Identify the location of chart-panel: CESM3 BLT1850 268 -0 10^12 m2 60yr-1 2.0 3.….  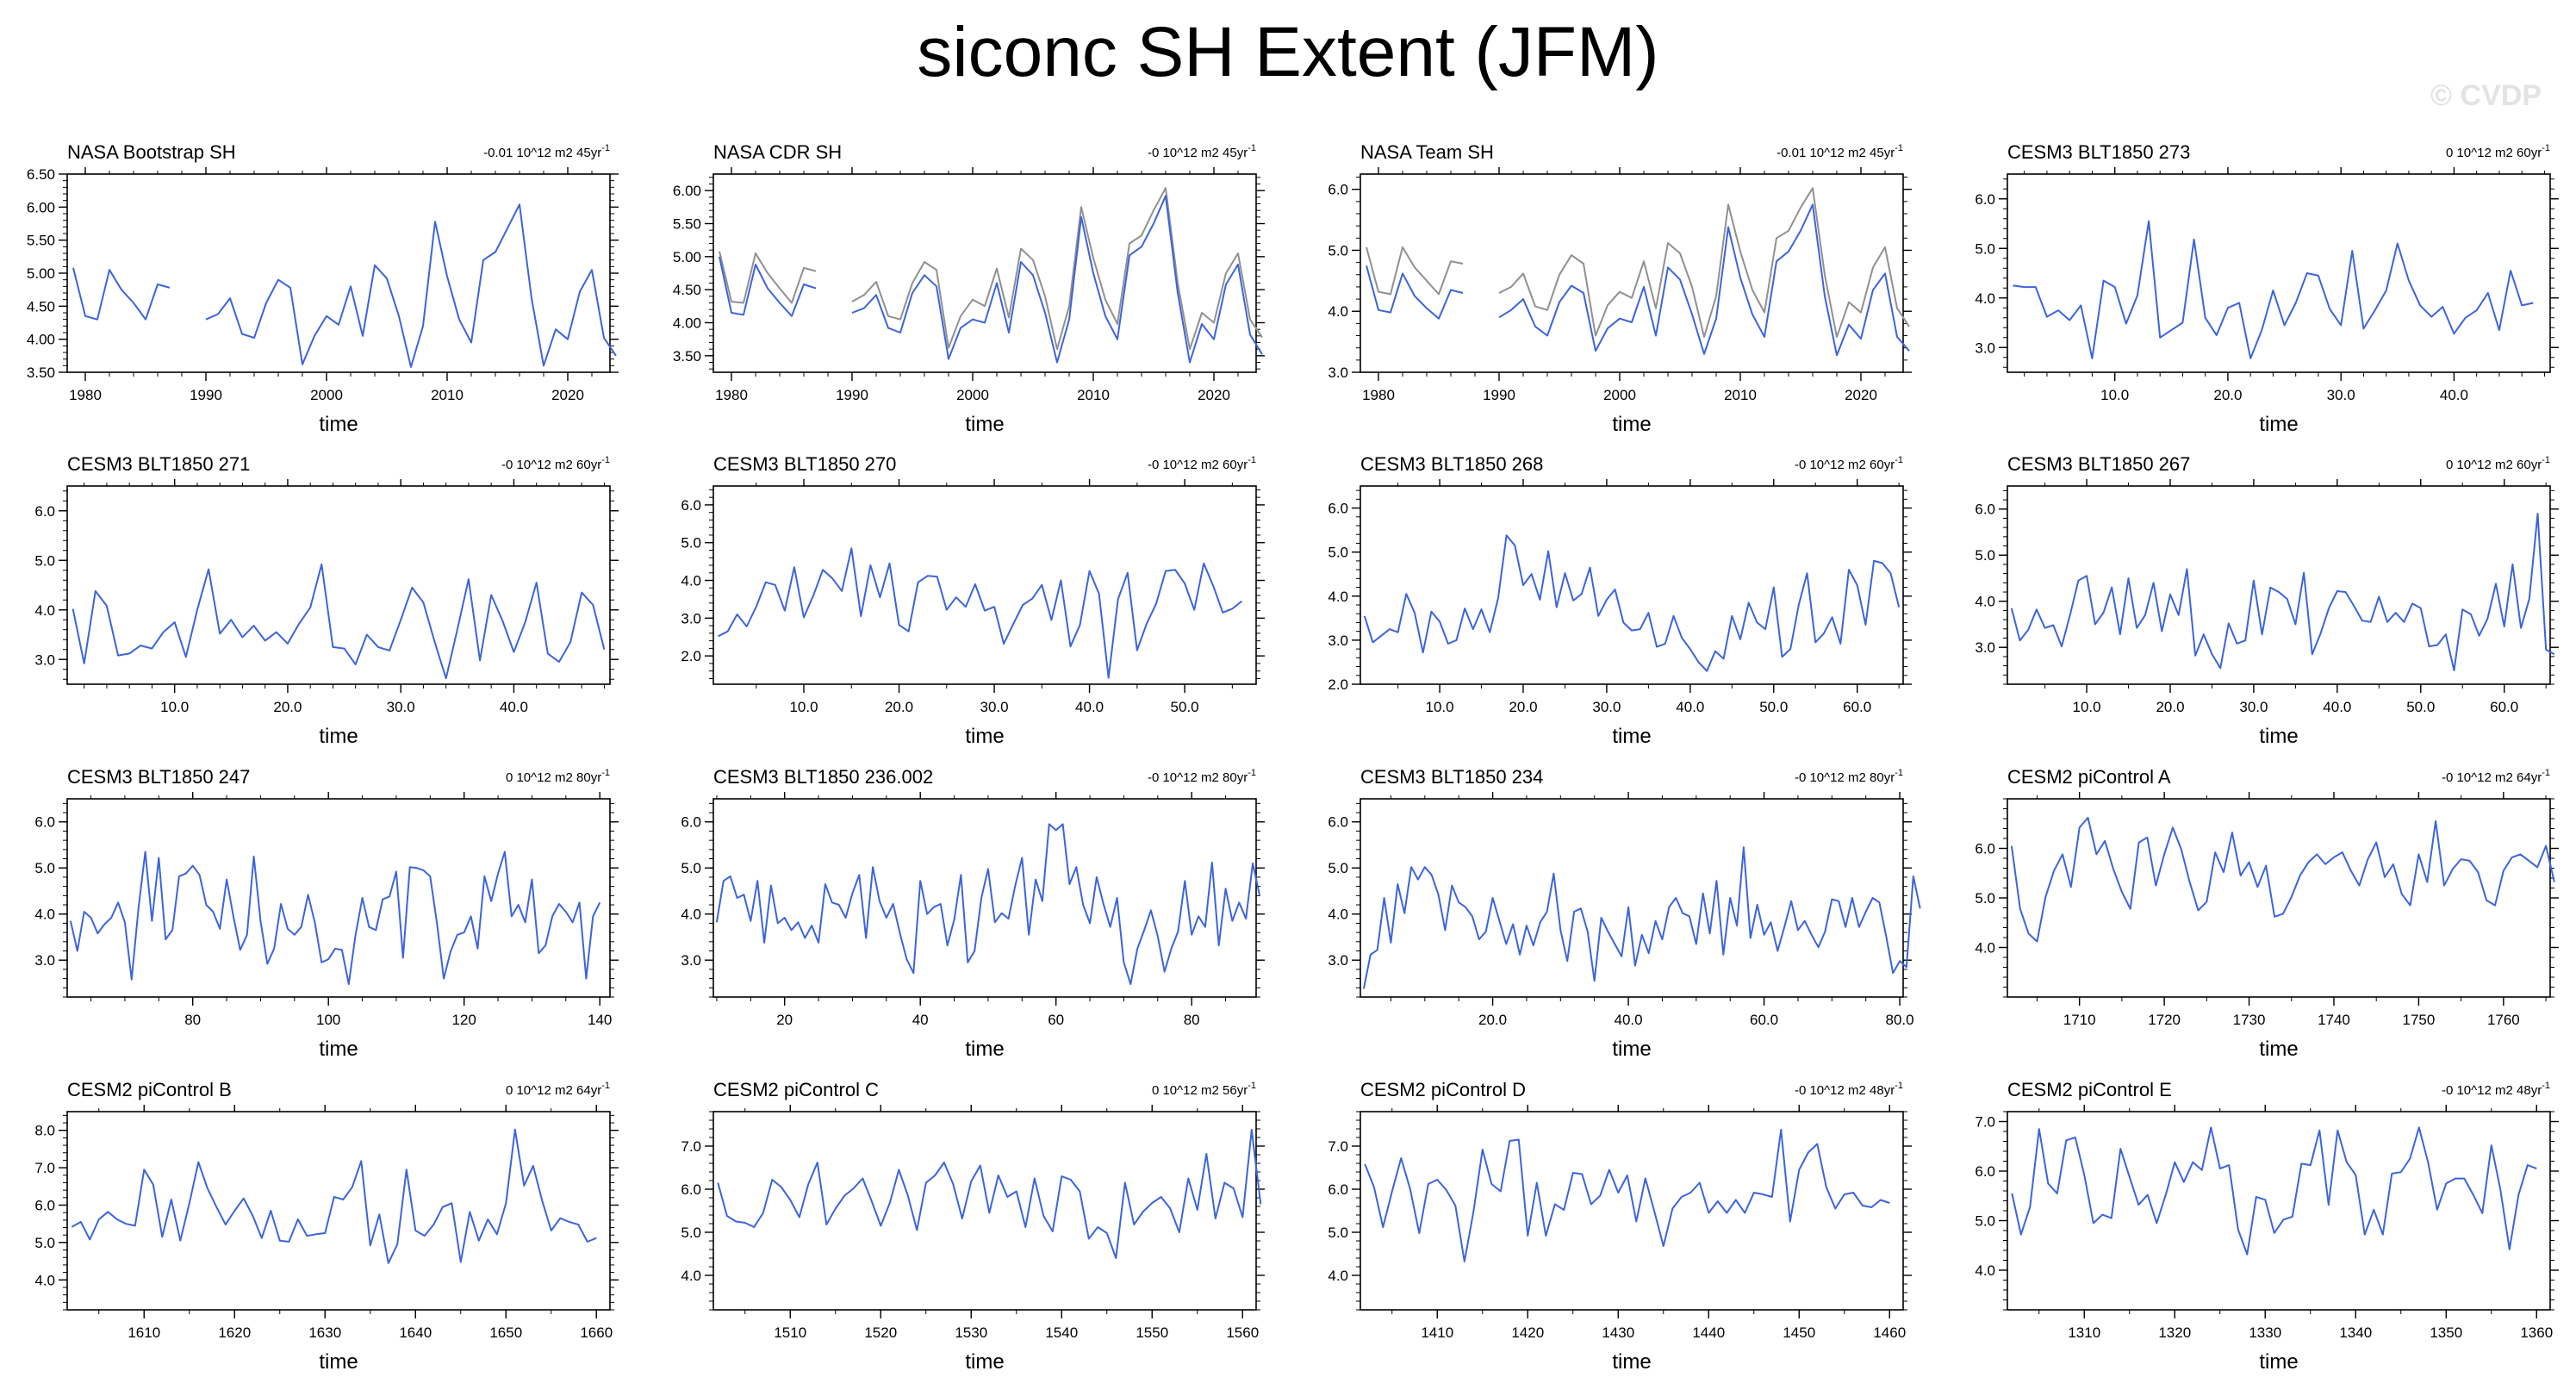
(1620, 600).